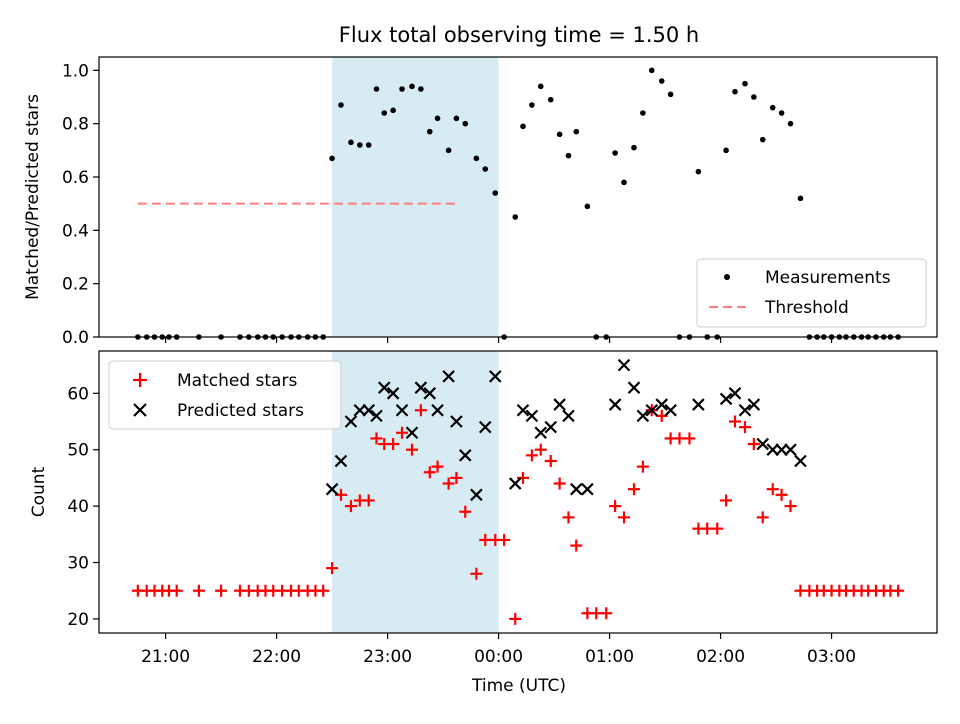 Image resolution: width=960 pixels, height=724 pixels. Describe the element at coordinates (518, 686) in the screenshot. I see `x-axis-label: Time (UTC)` at that location.